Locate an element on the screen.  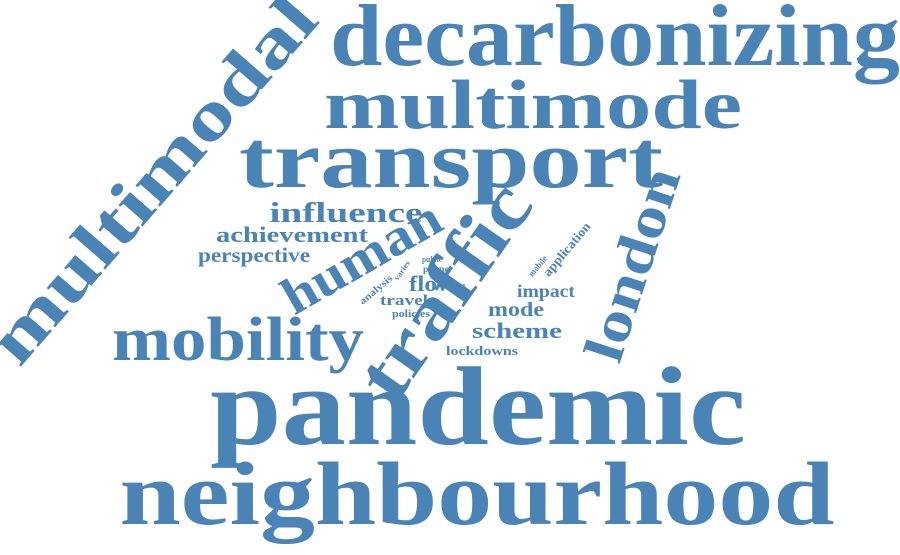
word-achievement: achievement is located at coordinates (292, 234).